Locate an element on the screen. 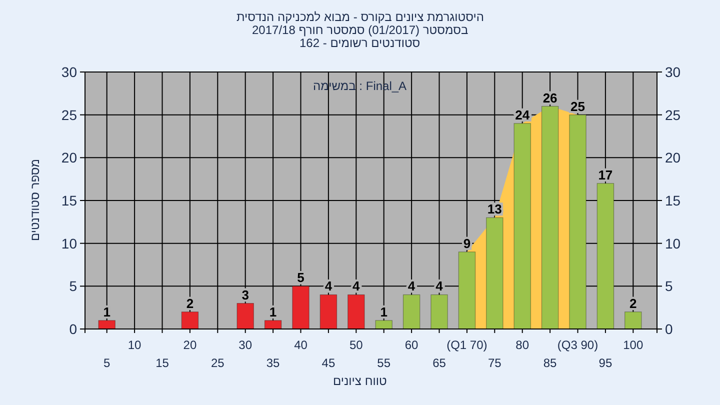  y2tick: 30 is located at coordinates (673, 72).